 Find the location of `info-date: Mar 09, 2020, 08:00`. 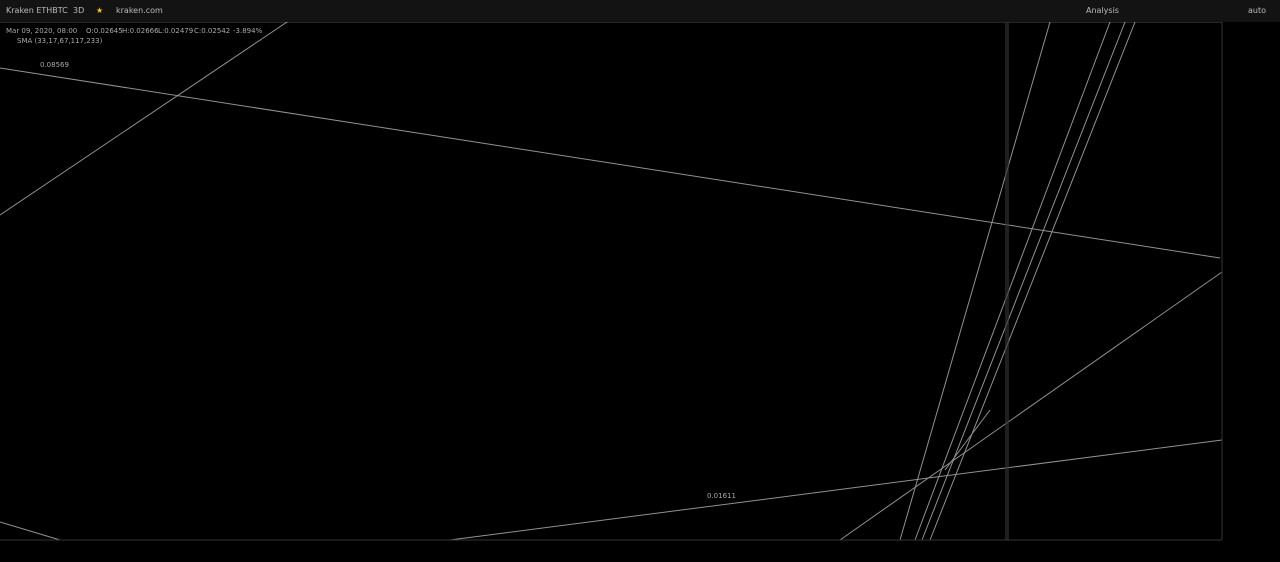

info-date: Mar 09, 2020, 08:00 is located at coordinates (41, 31).